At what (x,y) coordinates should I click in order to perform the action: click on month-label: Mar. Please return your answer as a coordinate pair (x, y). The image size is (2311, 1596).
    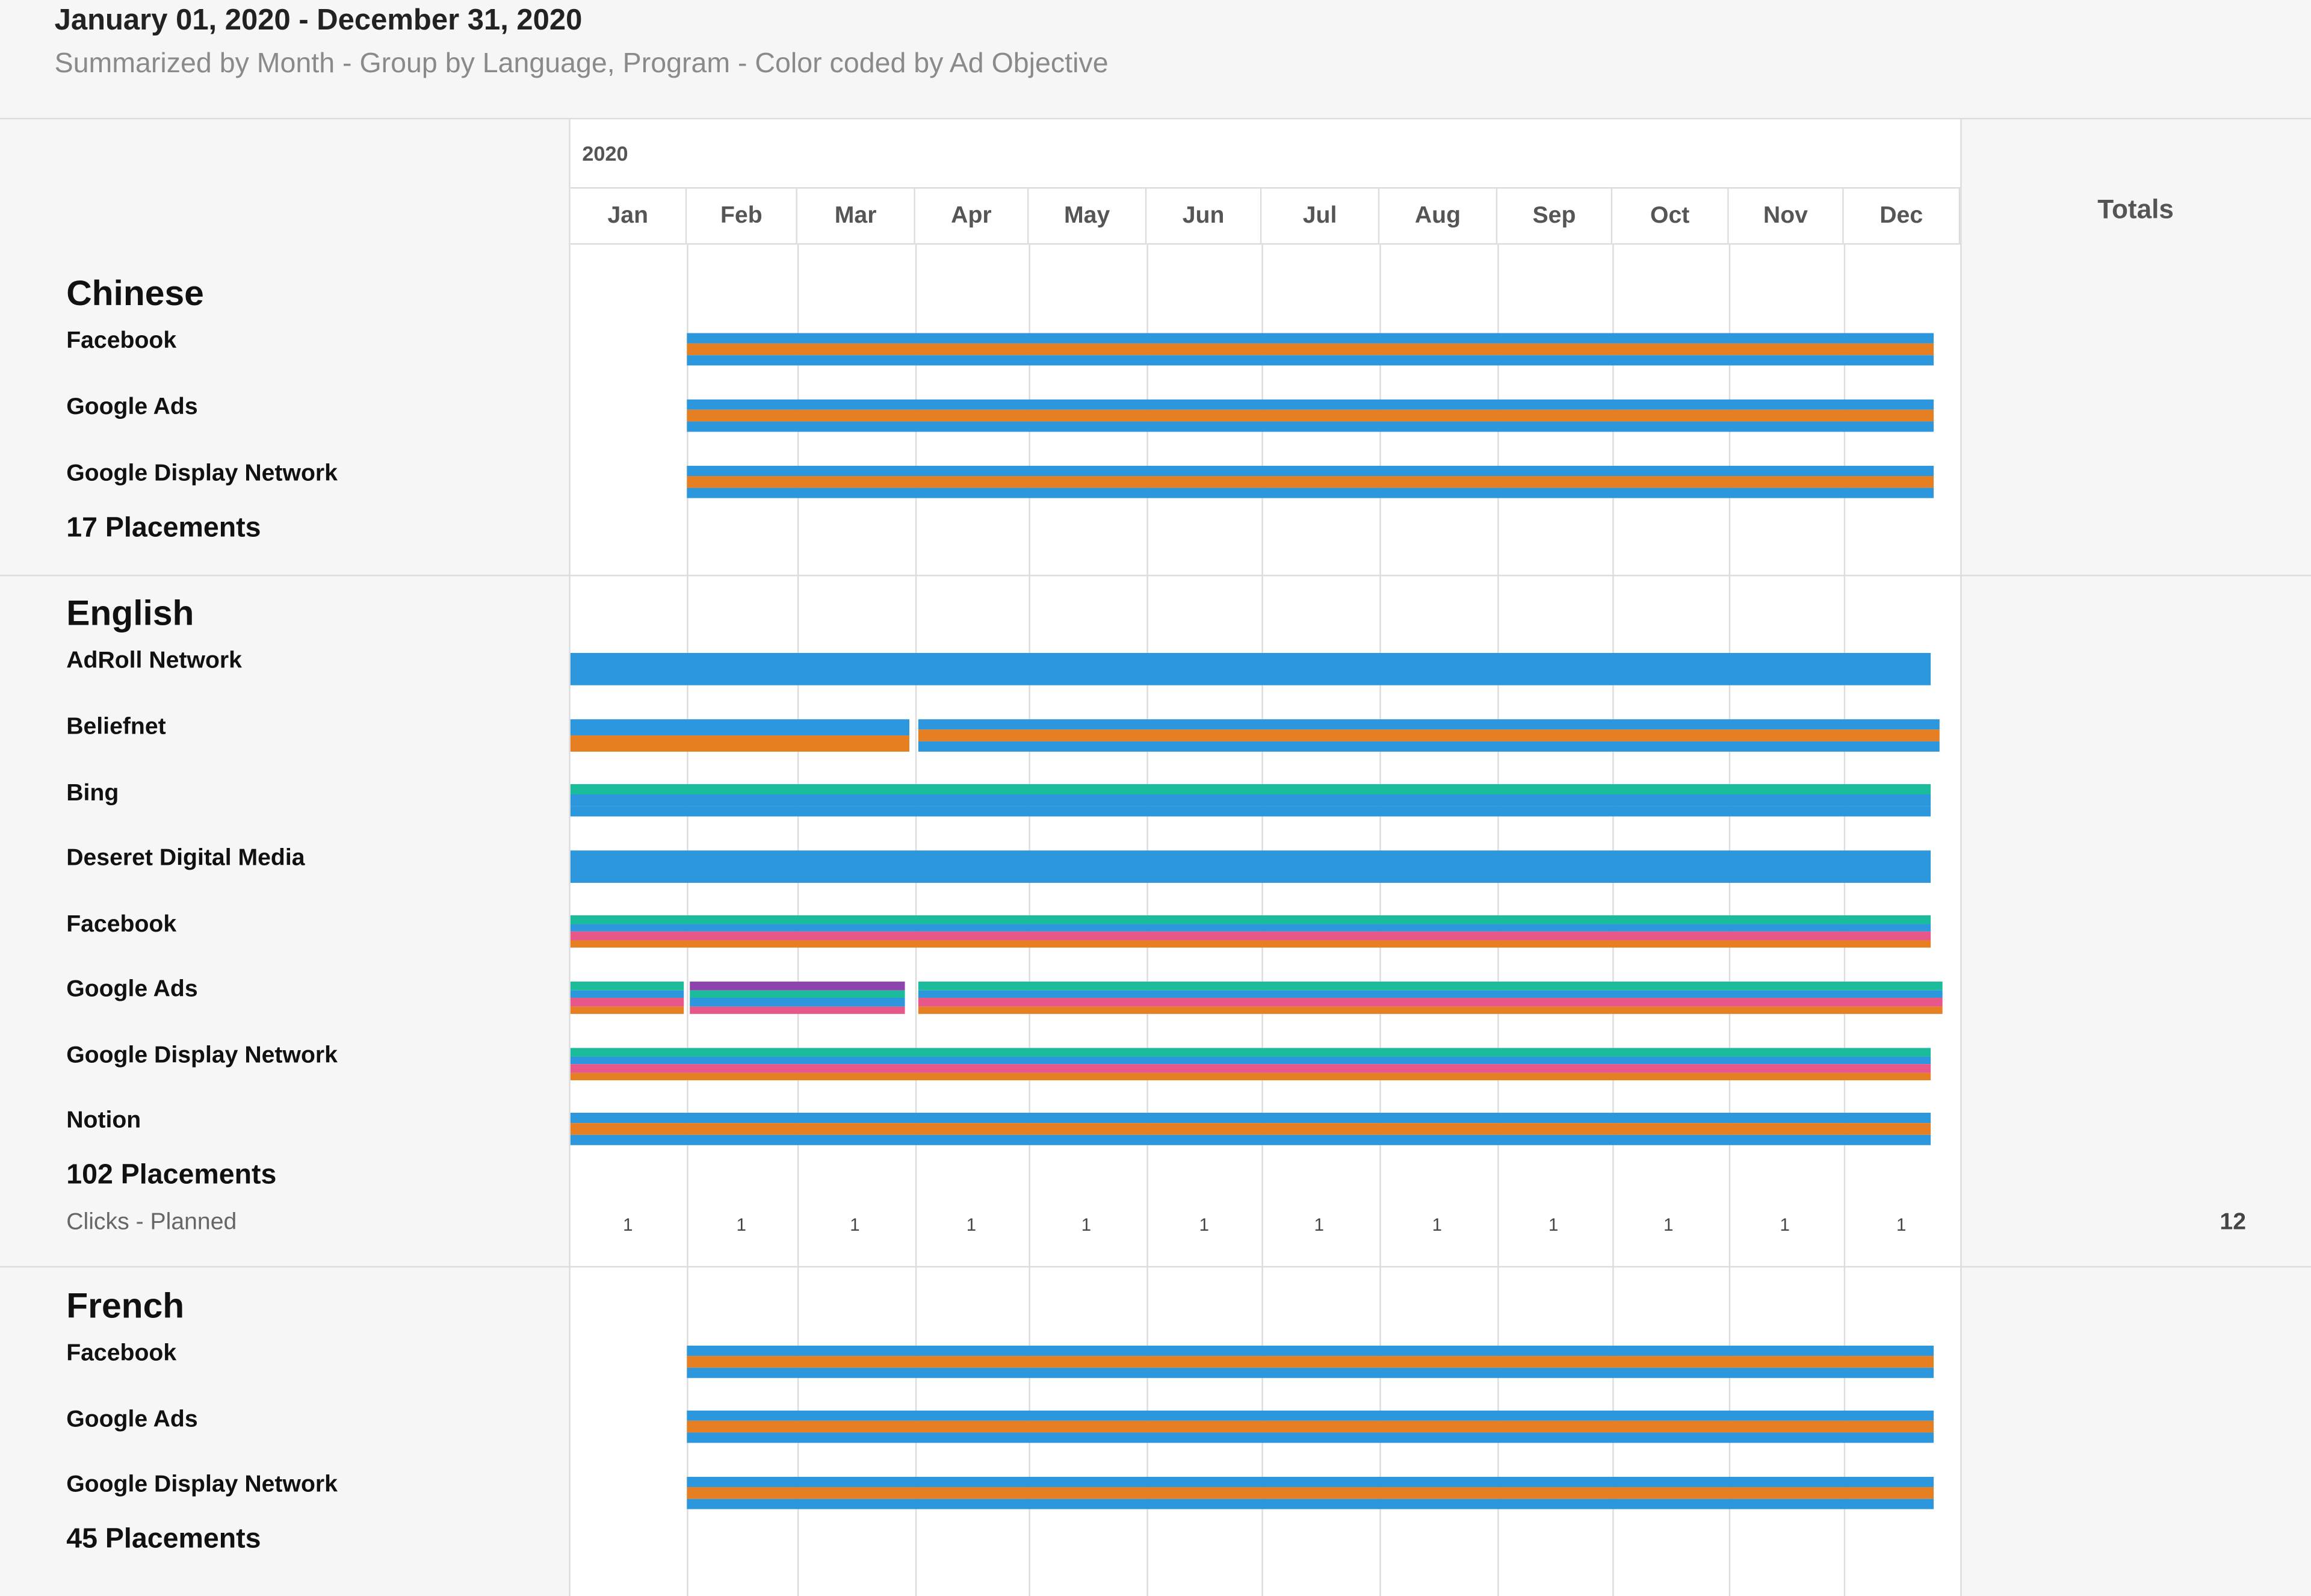
    Looking at the image, I should click on (855, 216).